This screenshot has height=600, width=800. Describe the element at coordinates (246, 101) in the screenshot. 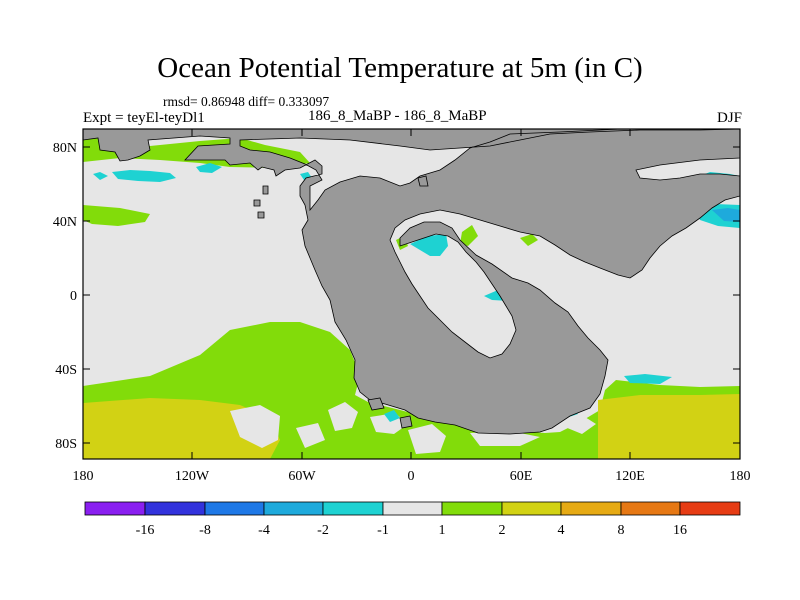

I see `statistics-label: rmsd= 0.86948 diff= 0.333097` at that location.